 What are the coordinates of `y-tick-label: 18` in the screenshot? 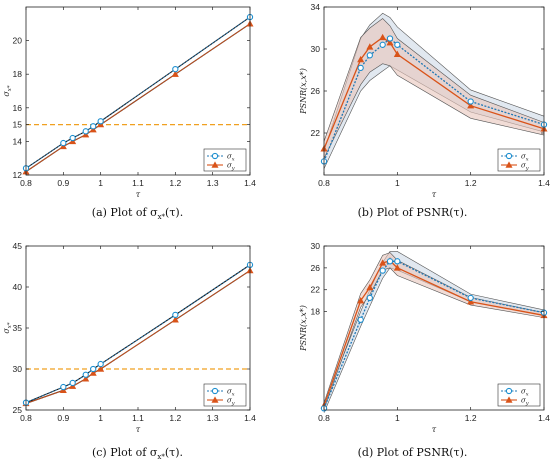 It's located at (18, 74).